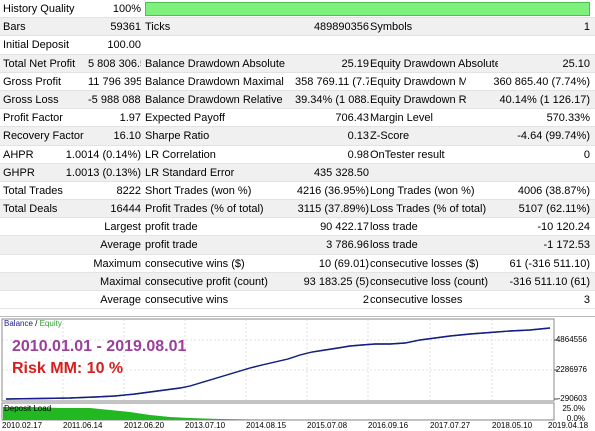 This screenshot has height=431, width=595. What do you see at coordinates (388, 425) in the screenshot?
I see `x-tick-label: 2016.09.16` at bounding box center [388, 425].